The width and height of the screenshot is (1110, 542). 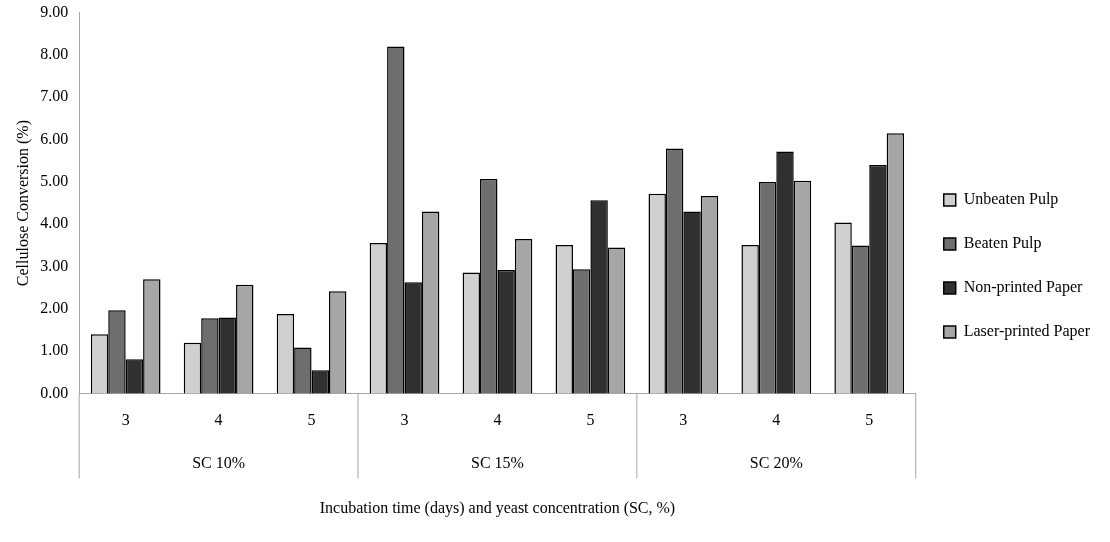 I want to click on legend-label: Beaten Pulp, so click(x=1002, y=243).